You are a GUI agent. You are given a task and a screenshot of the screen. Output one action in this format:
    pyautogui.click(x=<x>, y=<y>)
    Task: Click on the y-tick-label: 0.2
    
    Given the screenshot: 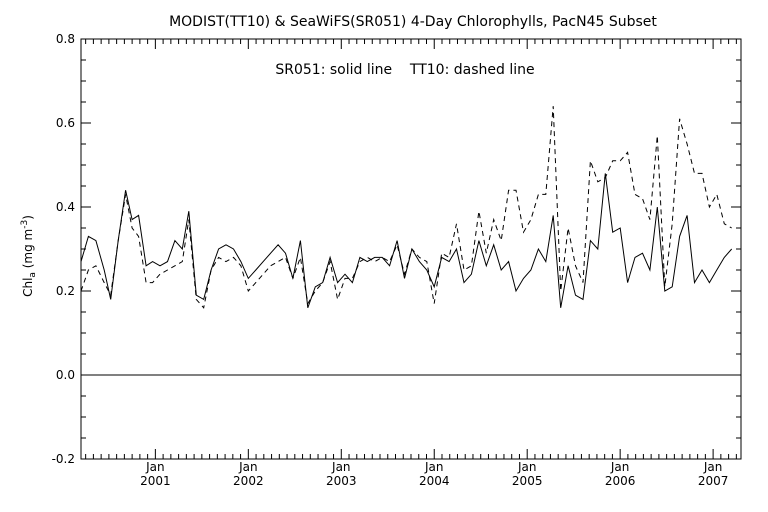 What is the action you would take?
    pyautogui.click(x=65, y=291)
    